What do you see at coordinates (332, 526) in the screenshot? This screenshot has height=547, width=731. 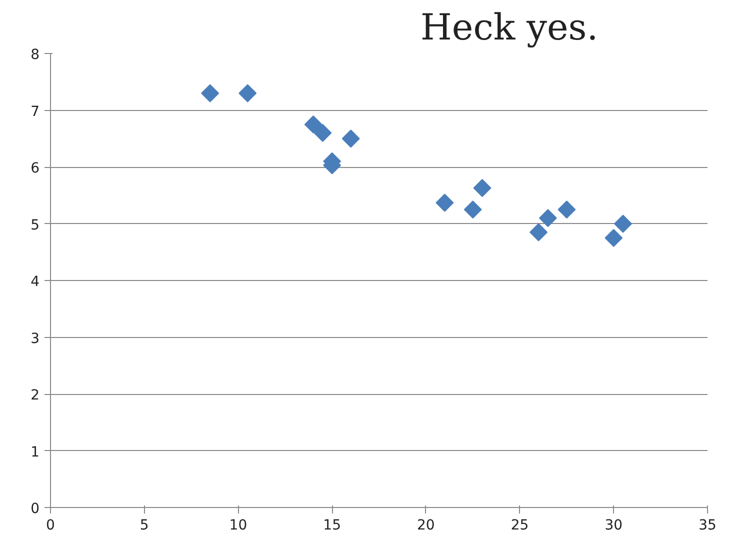 I see `x-tick-label: 15` at bounding box center [332, 526].